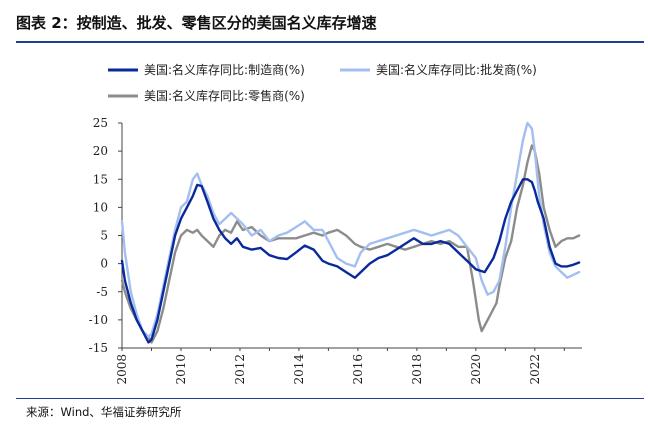 This screenshot has width=648, height=428. Describe the element at coordinates (476, 369) in the screenshot. I see `x-tick-label: 2020` at that location.